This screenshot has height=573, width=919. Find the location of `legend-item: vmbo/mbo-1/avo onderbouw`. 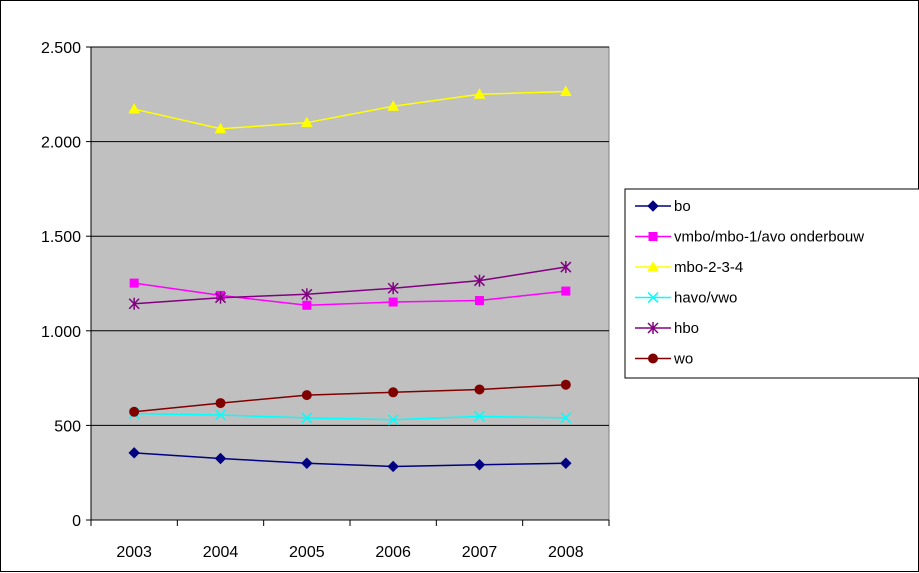

legend-item: vmbo/mbo-1/avo onderbouw is located at coordinates (749, 237).